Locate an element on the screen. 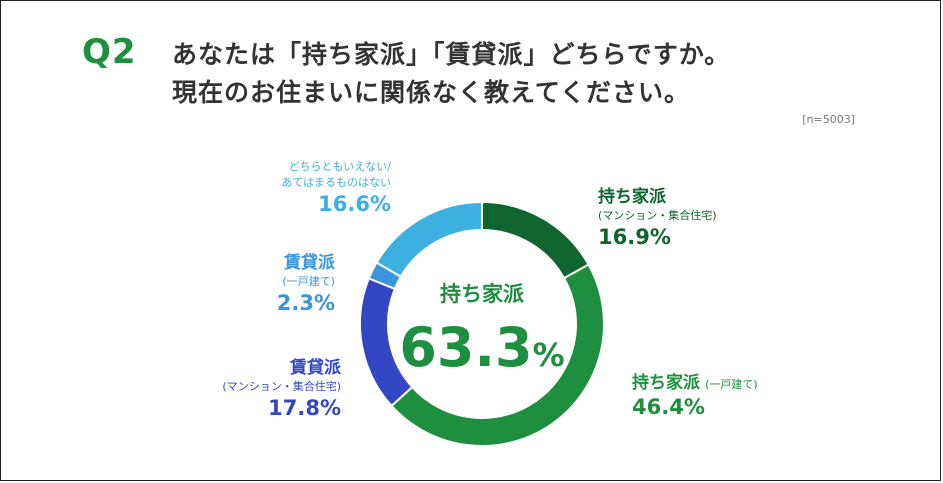 Image resolution: width=943 pixels, height=483 pixels. slice-own-mansion is located at coordinates (535, 240).